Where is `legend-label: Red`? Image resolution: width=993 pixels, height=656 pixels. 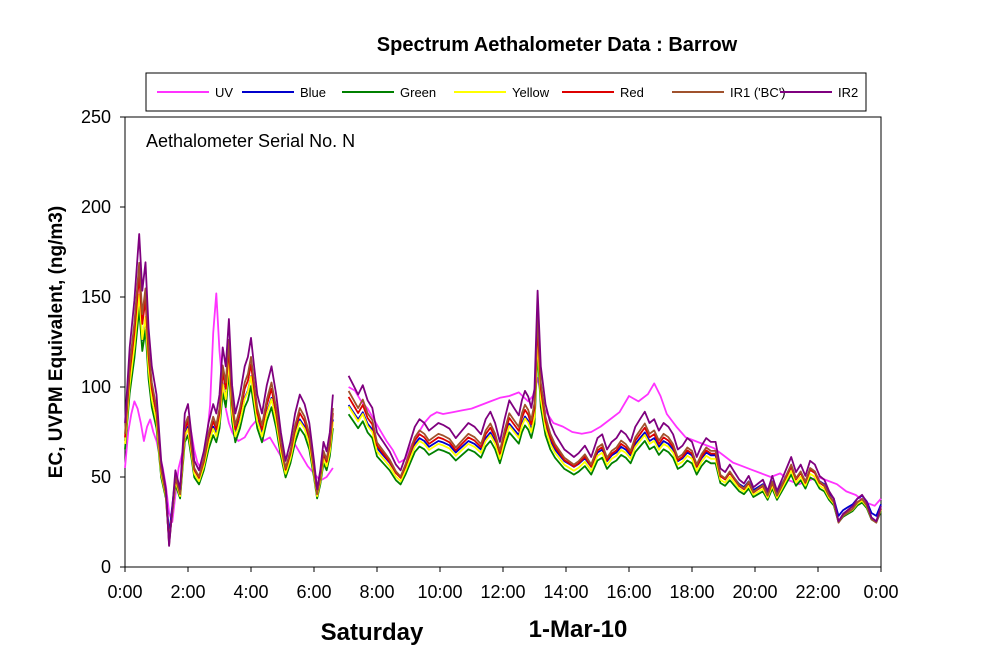 legend-label: Red is located at coordinates (632, 92).